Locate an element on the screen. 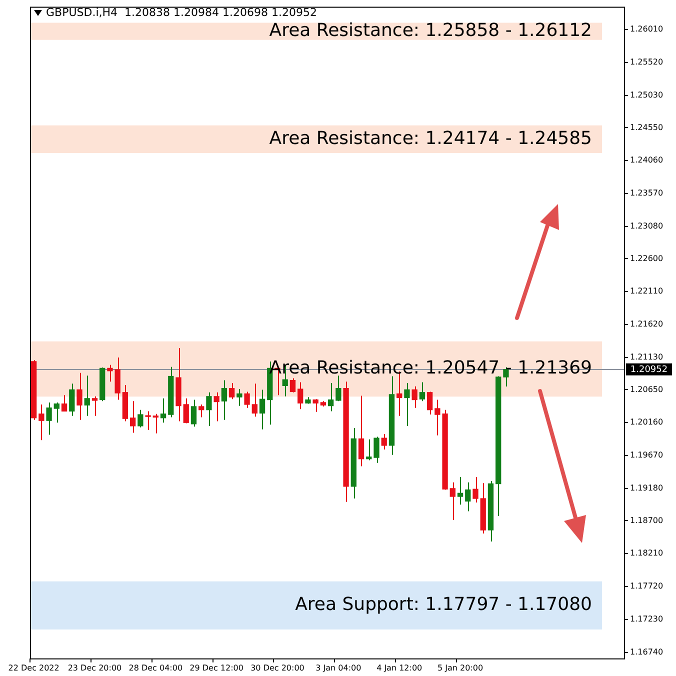 Image resolution: width=676 pixels, height=676 pixels. y-tick-label: 1.20160 is located at coordinates (647, 422).